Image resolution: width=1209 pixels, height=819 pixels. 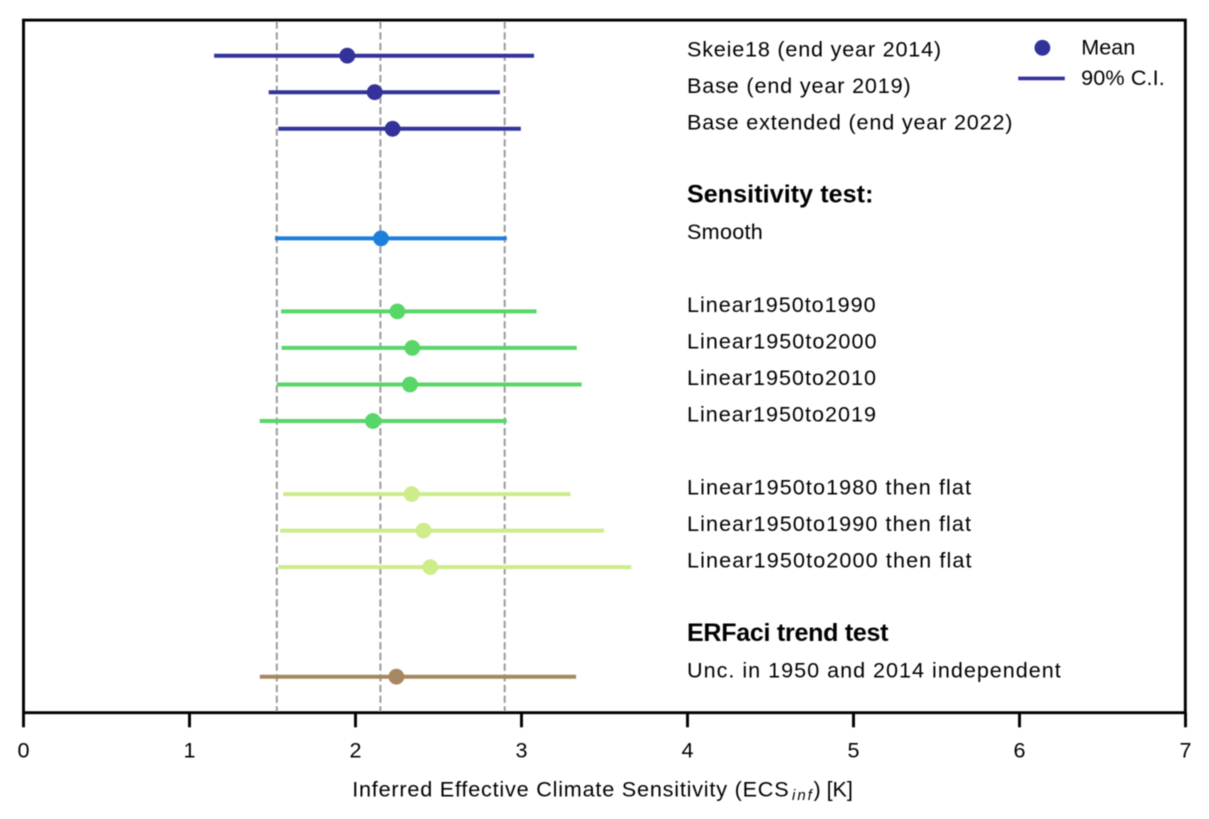 What do you see at coordinates (725, 231) in the screenshot?
I see `svg-text: Smooth` at bounding box center [725, 231].